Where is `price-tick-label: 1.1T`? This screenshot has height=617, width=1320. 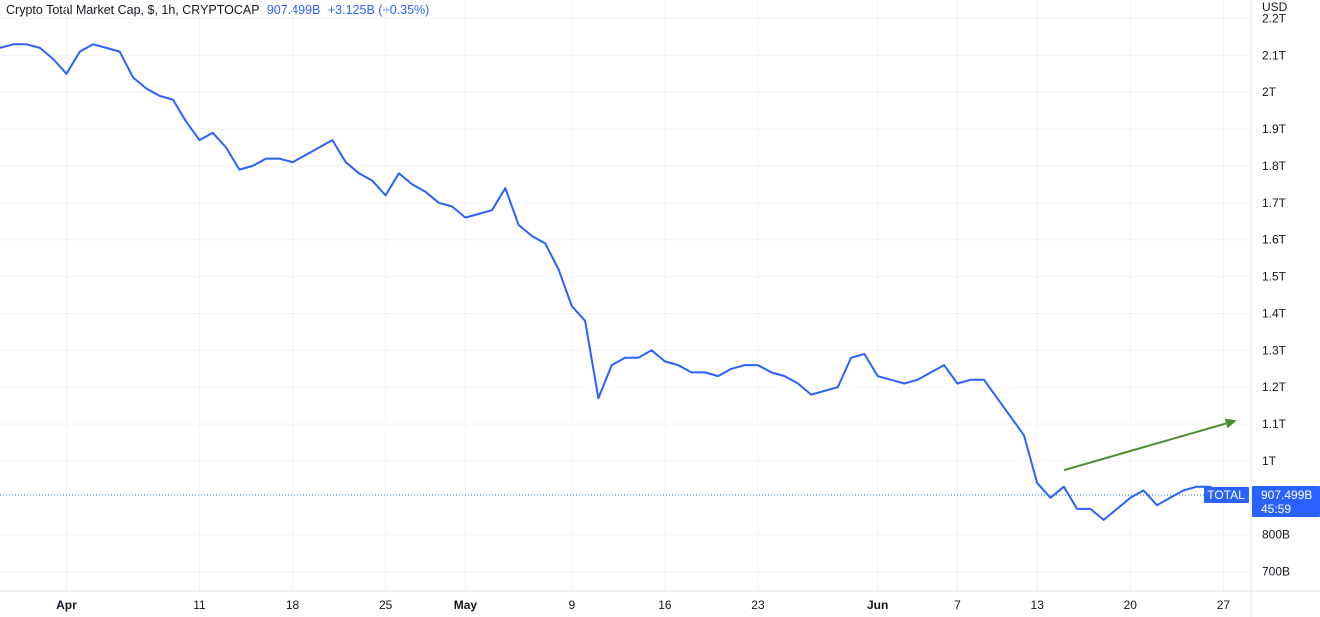 price-tick-label: 1.1T is located at coordinates (1274, 424).